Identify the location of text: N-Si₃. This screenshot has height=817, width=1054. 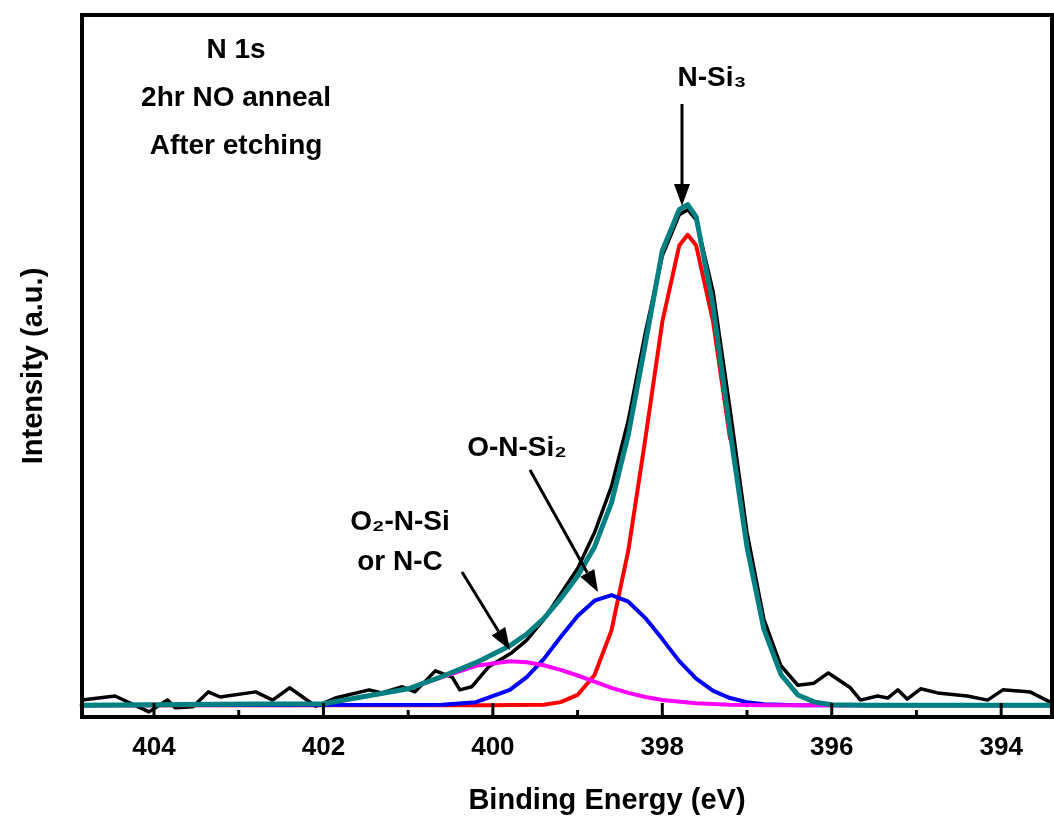
(712, 76).